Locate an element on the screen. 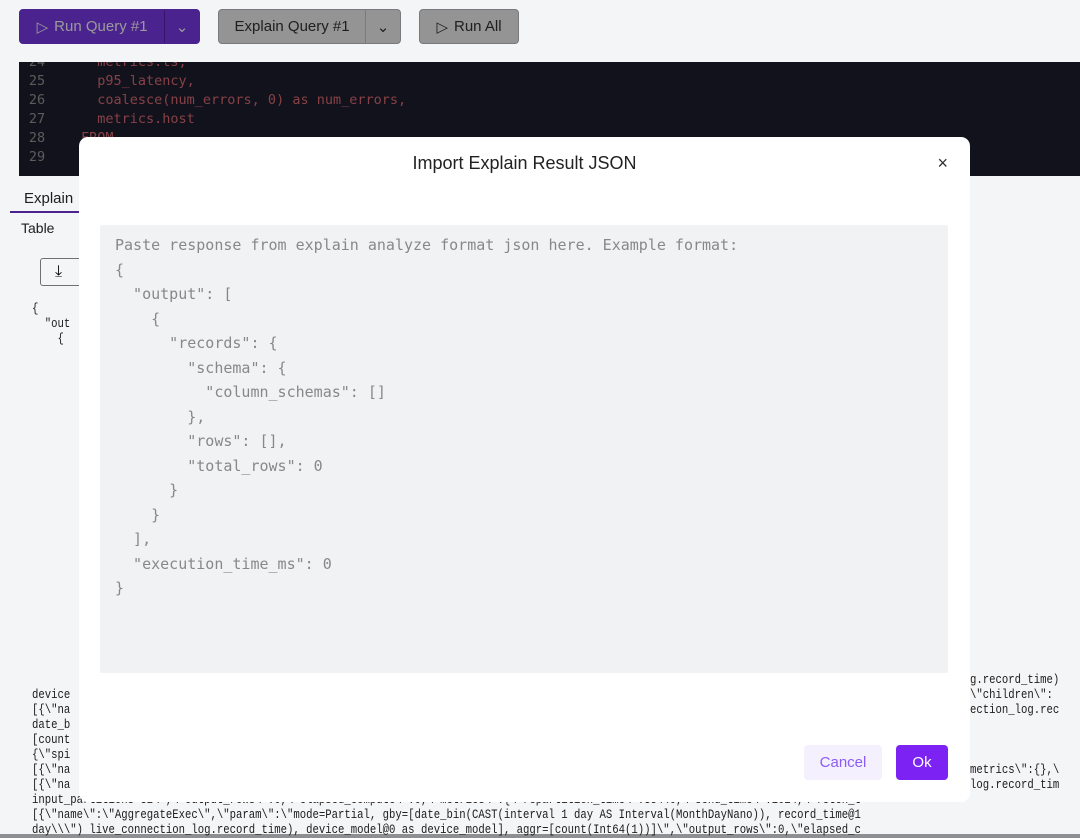 Image resolution: width=1080 pixels, height=838 pixels. run-dropdown-chevron-icon: ⌄ is located at coordinates (182, 27).